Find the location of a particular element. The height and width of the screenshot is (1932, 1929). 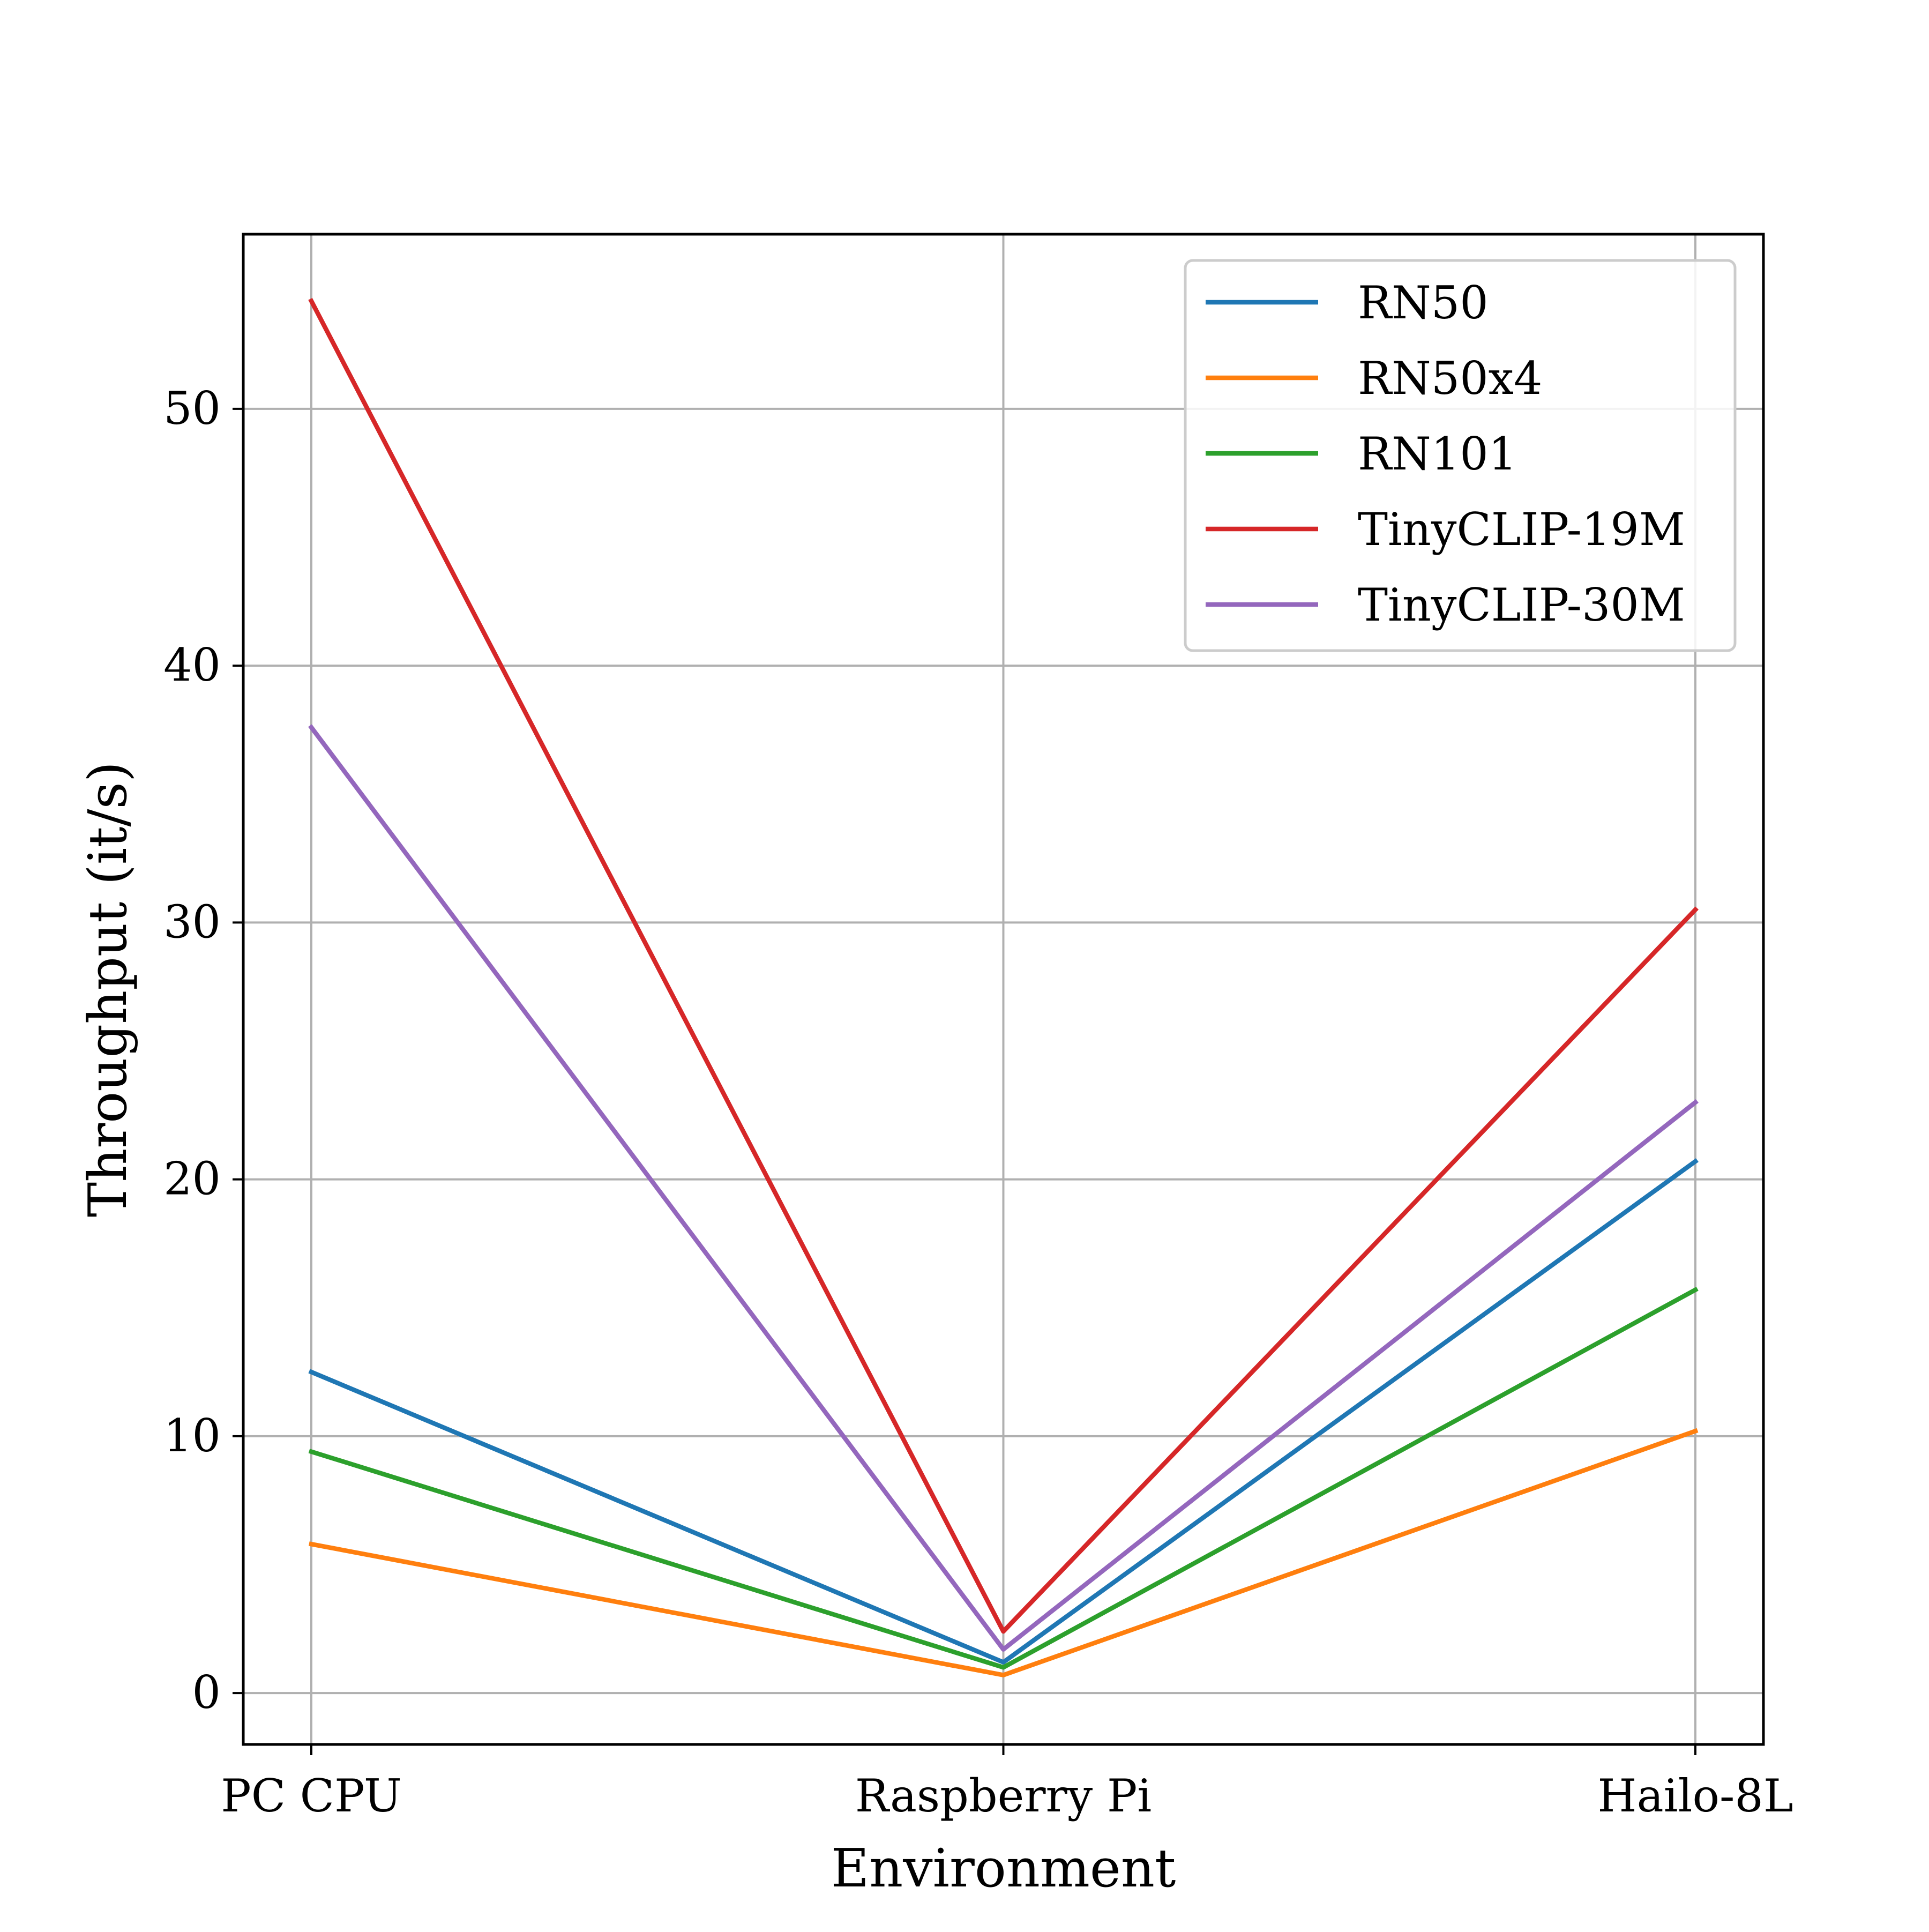

x-tick-label: Hailo-8L is located at coordinates (1695, 1796).